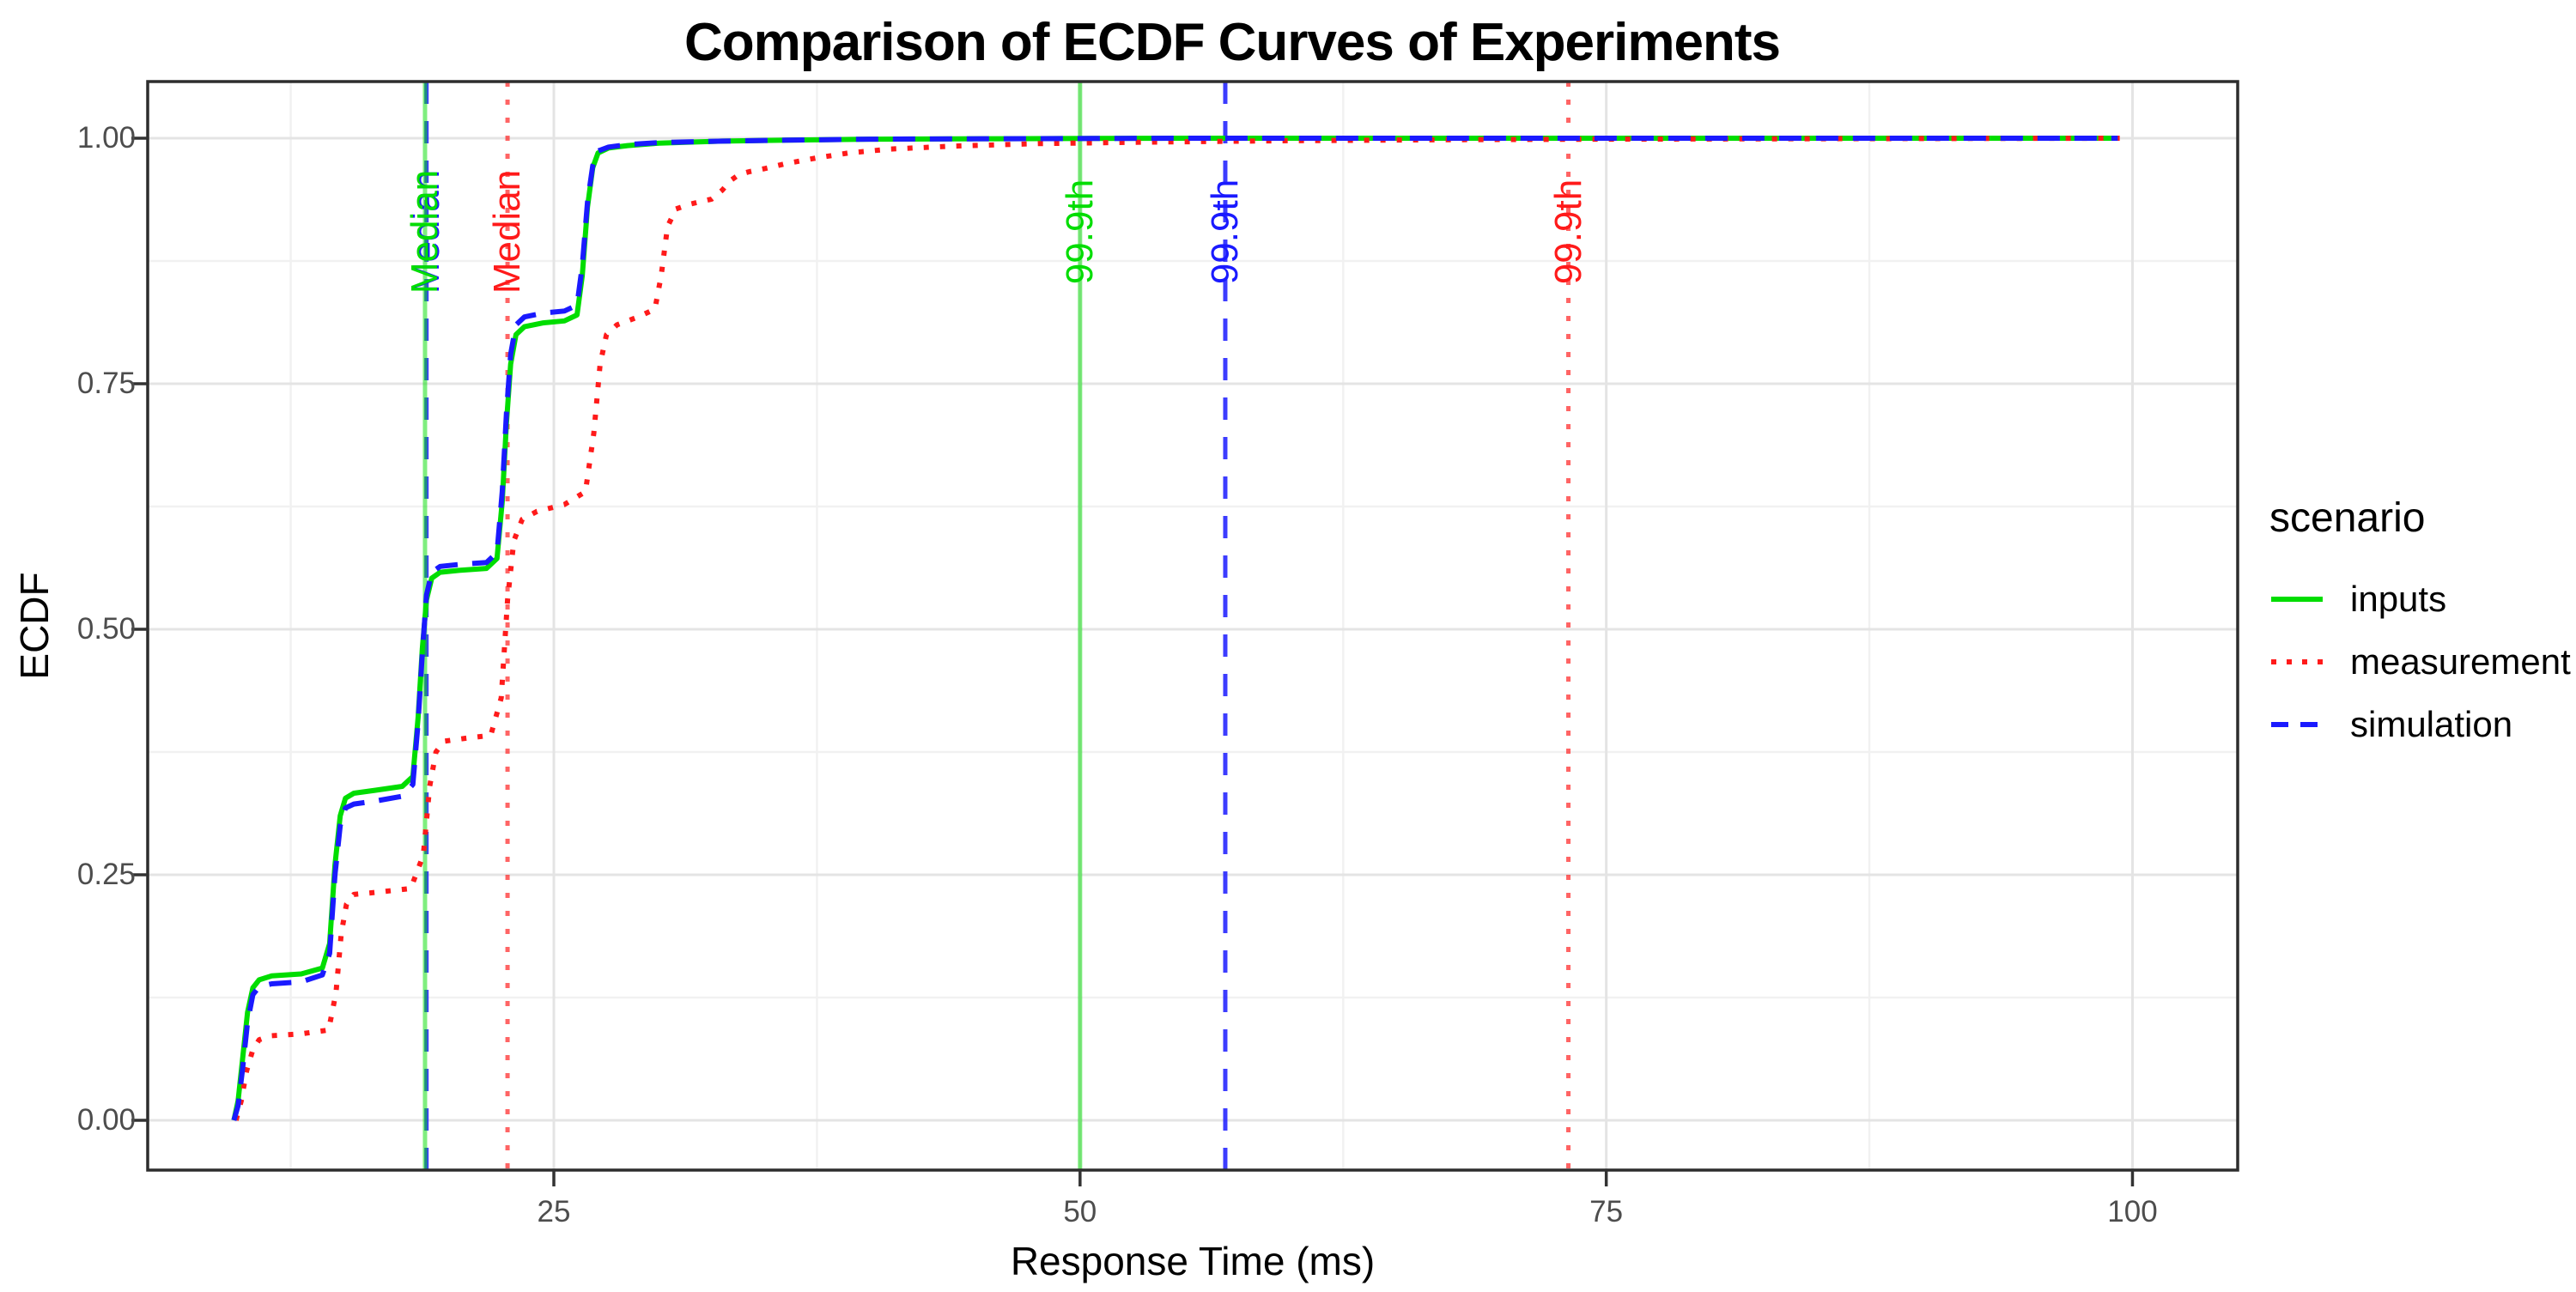  Describe the element at coordinates (106, 138) in the screenshot. I see `y-tick-label: 1.00` at that location.